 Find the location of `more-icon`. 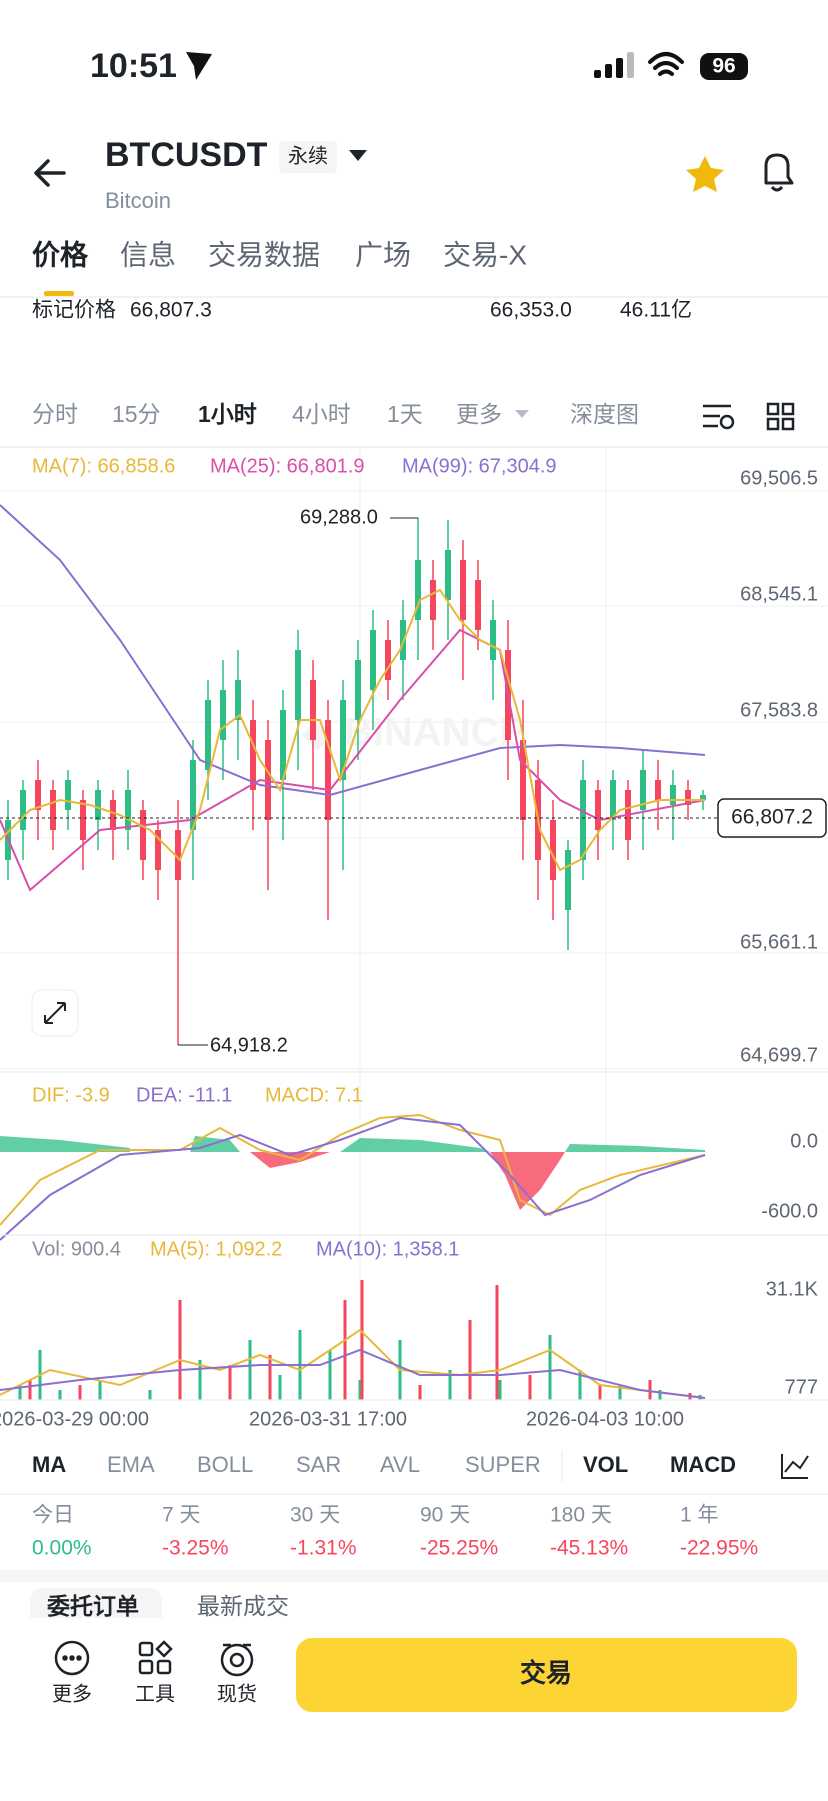

more-icon is located at coordinates (72, 1658).